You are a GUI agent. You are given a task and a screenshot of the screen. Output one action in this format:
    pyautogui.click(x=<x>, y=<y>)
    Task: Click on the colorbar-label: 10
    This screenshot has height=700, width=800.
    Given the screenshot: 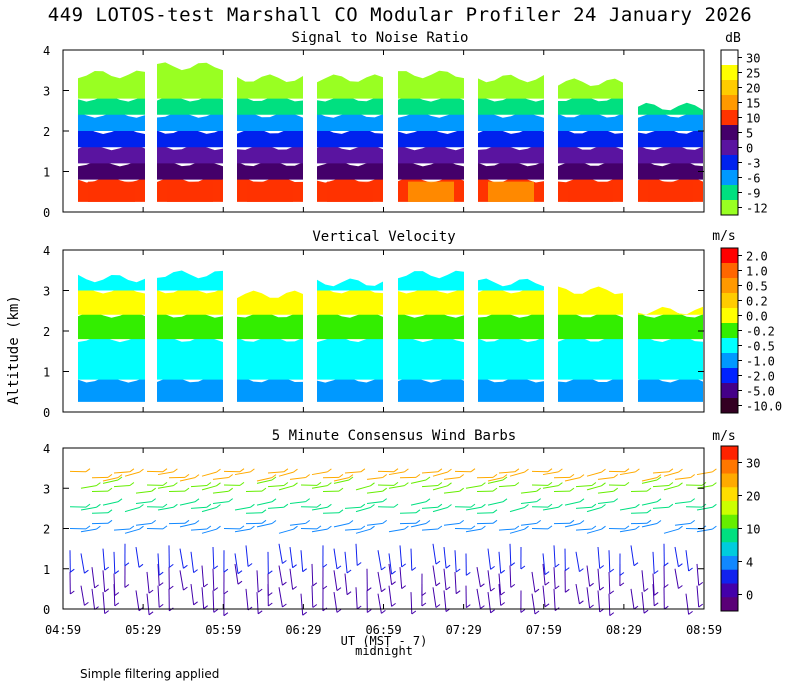 What is the action you would take?
    pyautogui.click(x=753, y=530)
    